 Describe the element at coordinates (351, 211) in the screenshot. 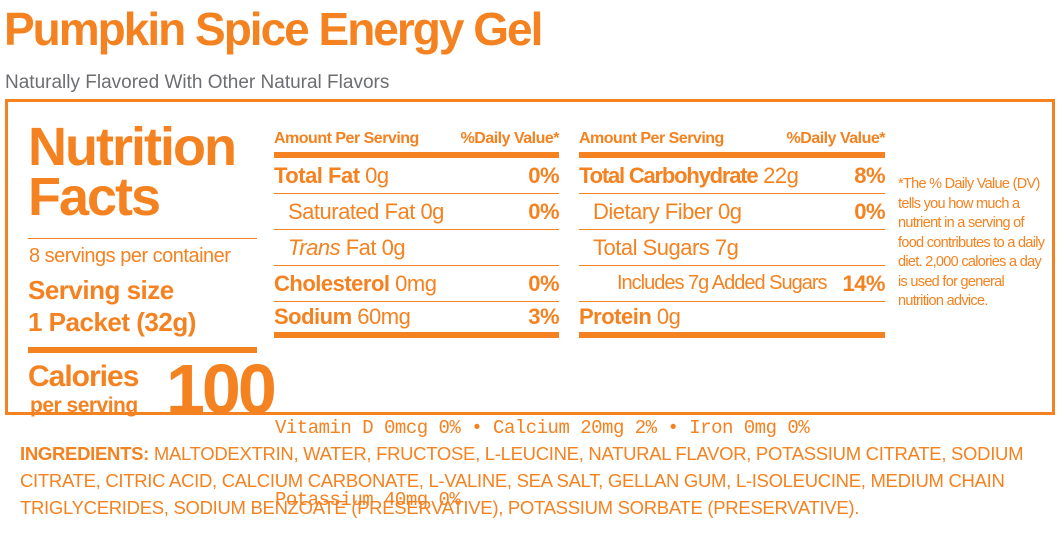

I see `nutrient-name: Saturated Fat` at that location.